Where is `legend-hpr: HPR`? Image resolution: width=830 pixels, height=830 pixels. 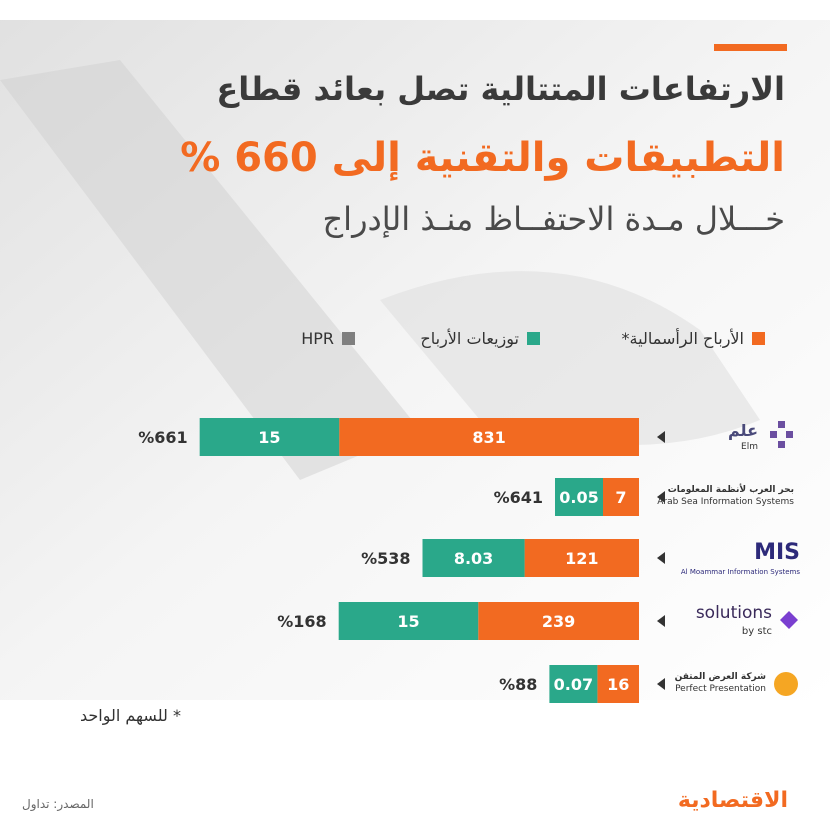
legend-hpr: HPR is located at coordinates (328, 338).